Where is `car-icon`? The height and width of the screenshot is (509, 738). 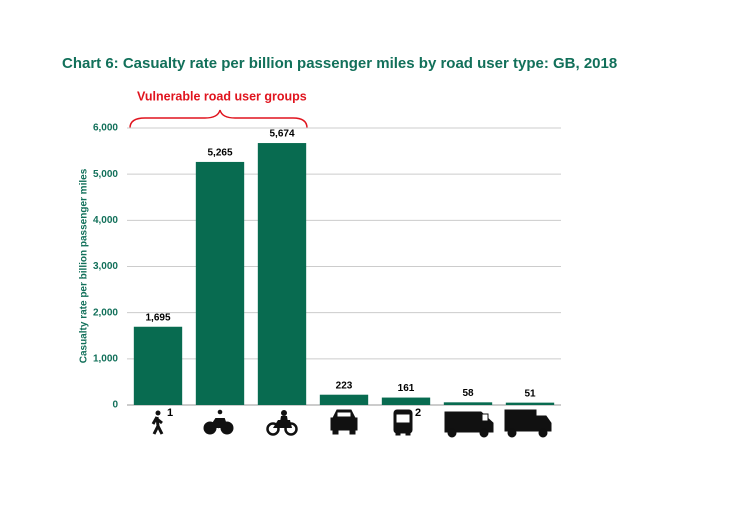
car-icon is located at coordinates (344, 422).